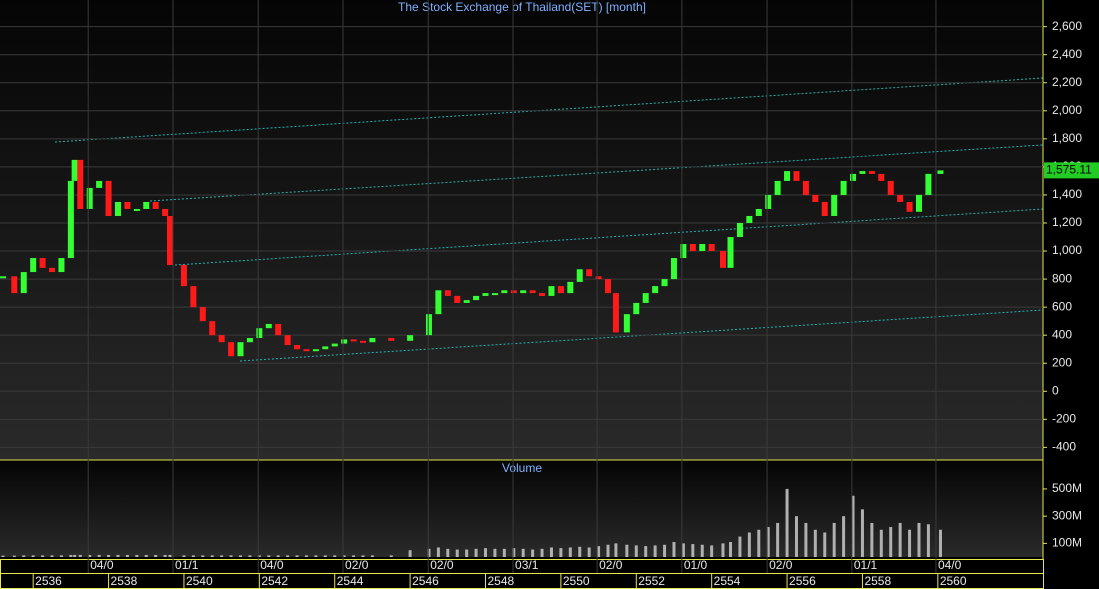 Image resolution: width=1099 pixels, height=589 pixels. I want to click on y-tick-label: 1,200, so click(1067, 222).